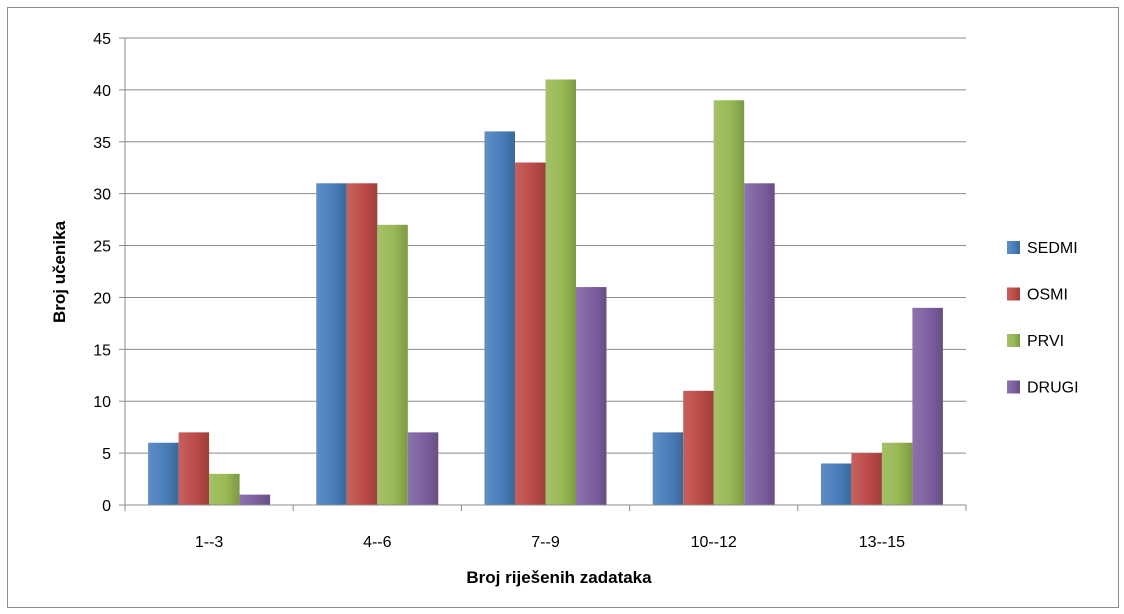 The width and height of the screenshot is (1124, 614). Describe the element at coordinates (209, 542) in the screenshot. I see `x-tick-label-1-3: 1--3` at that location.